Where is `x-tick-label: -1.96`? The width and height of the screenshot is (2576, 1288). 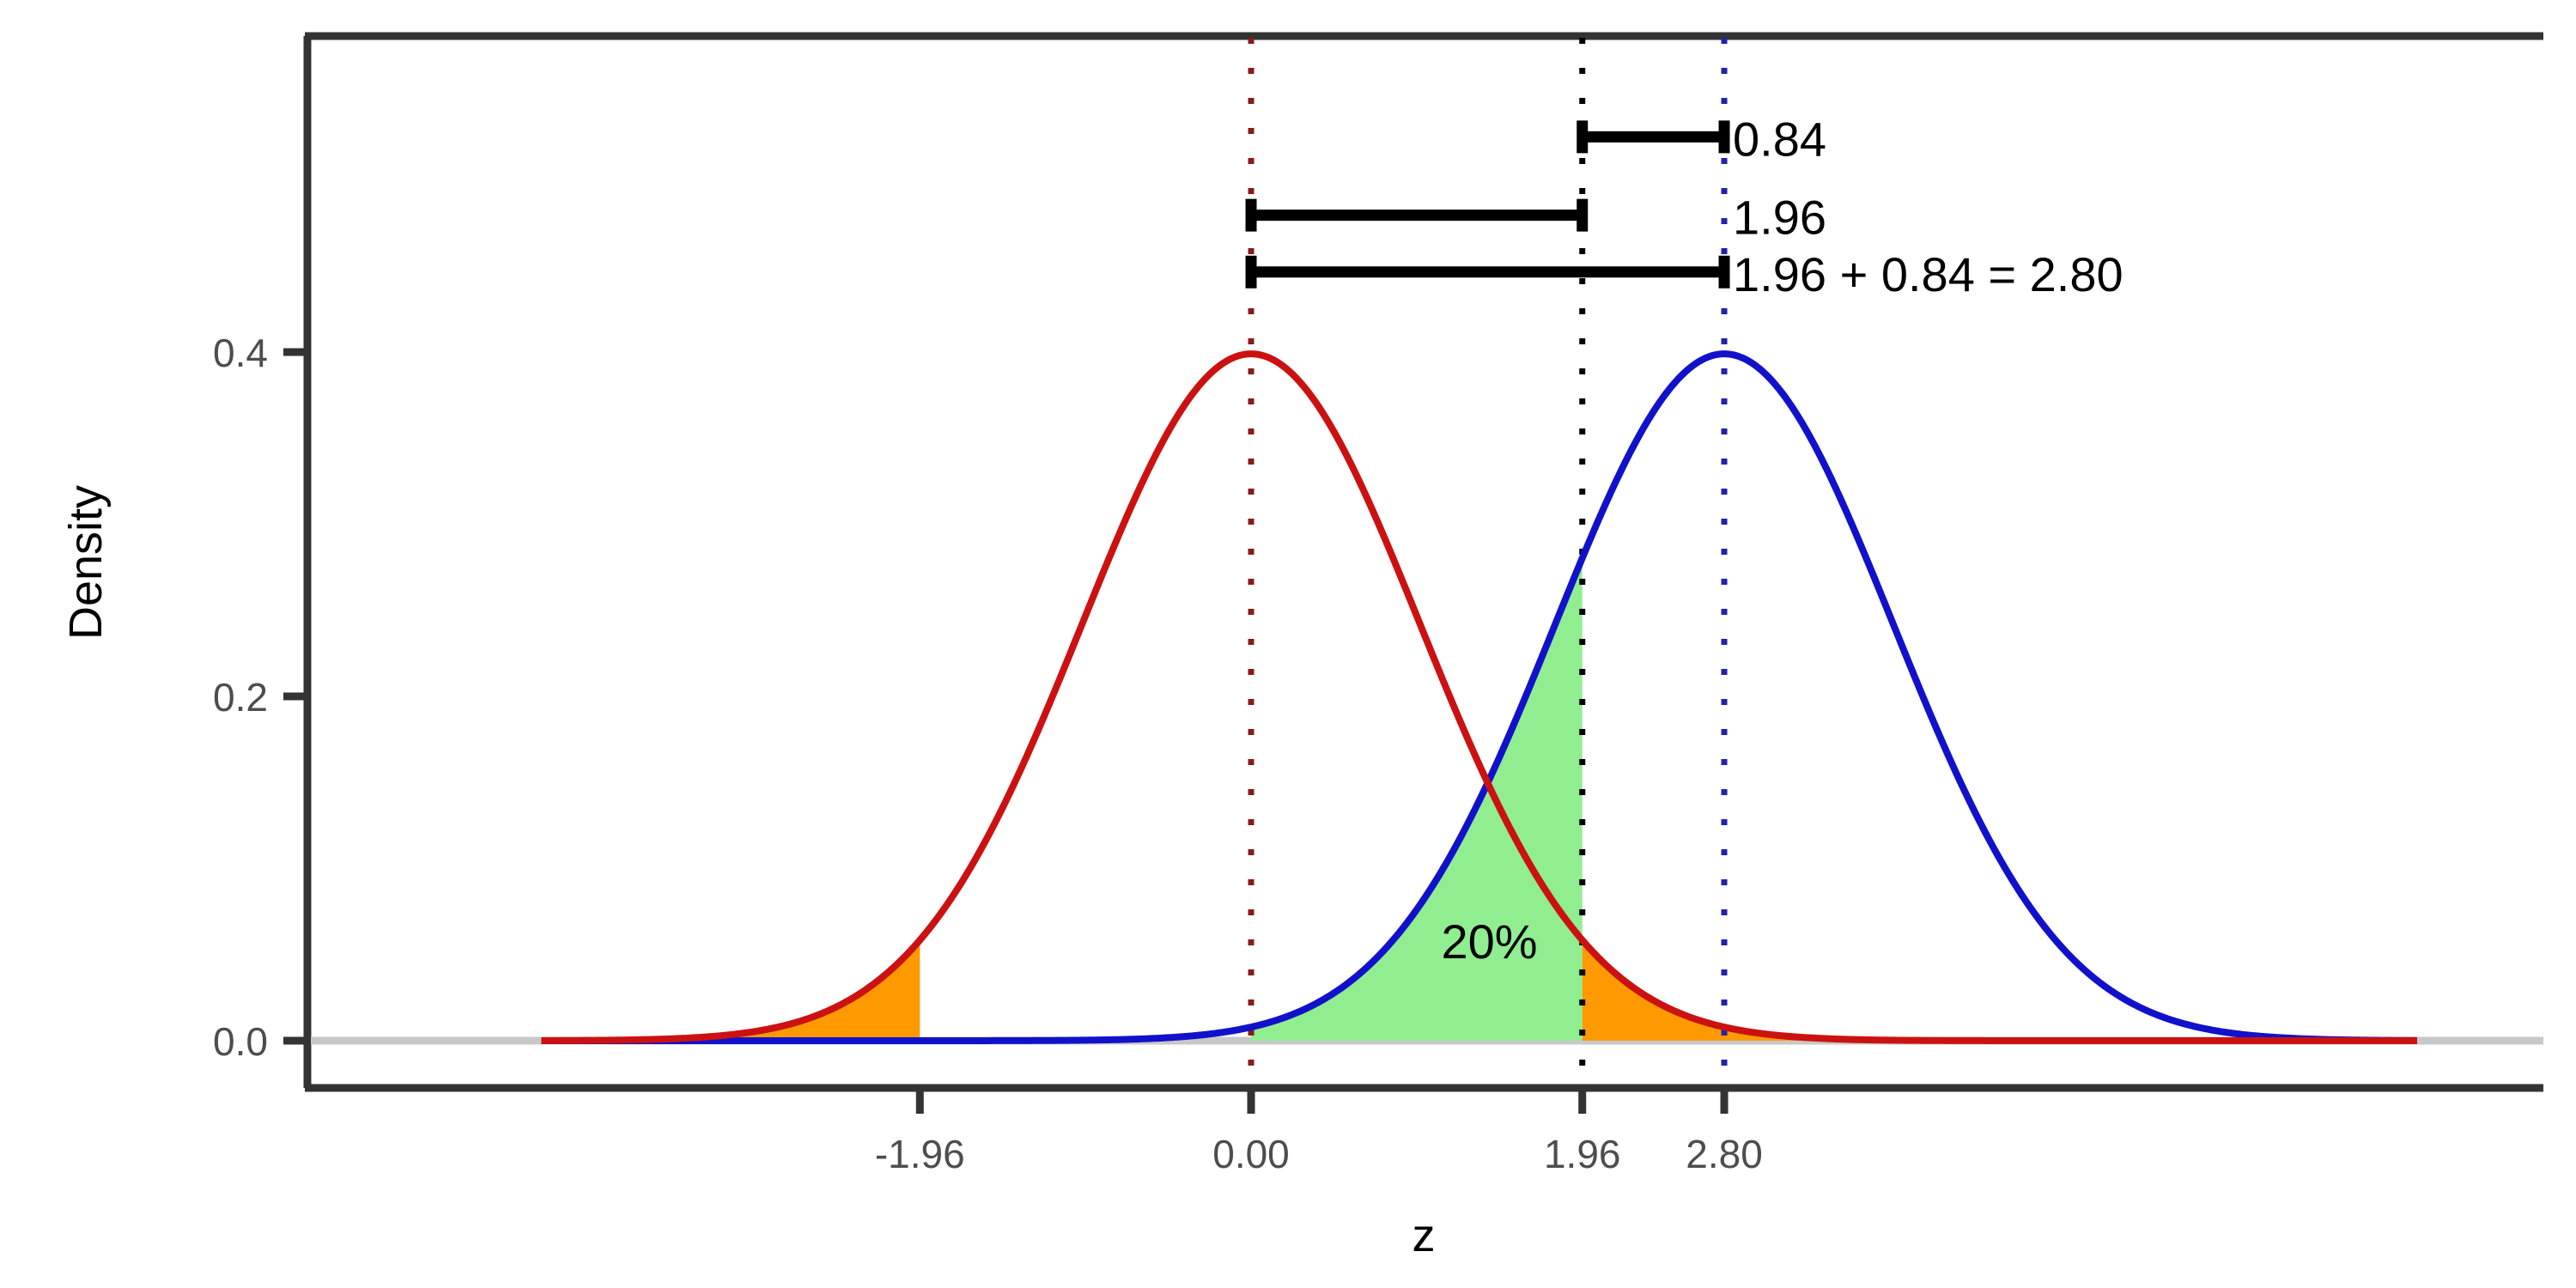
x-tick-label: -1.96 is located at coordinates (920, 1154).